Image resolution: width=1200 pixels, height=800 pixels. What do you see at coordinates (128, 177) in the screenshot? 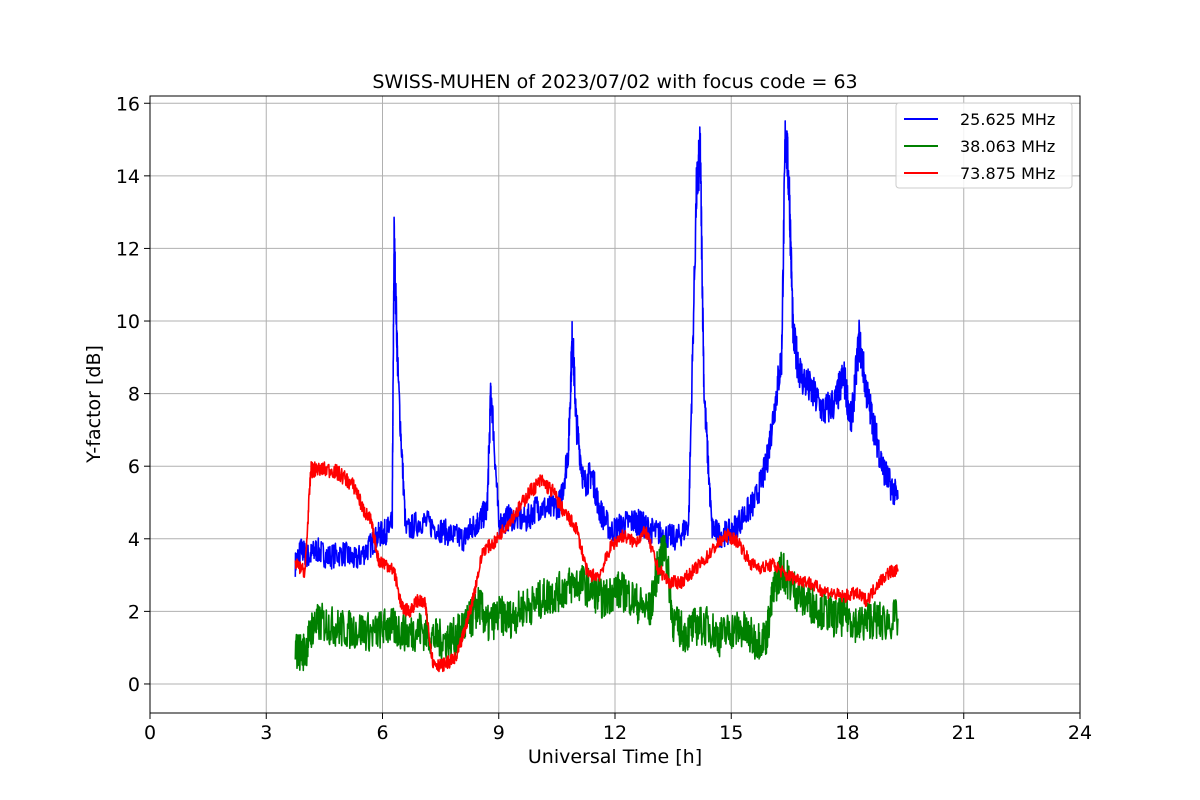
I see `y-tick-label: 14` at bounding box center [128, 177].